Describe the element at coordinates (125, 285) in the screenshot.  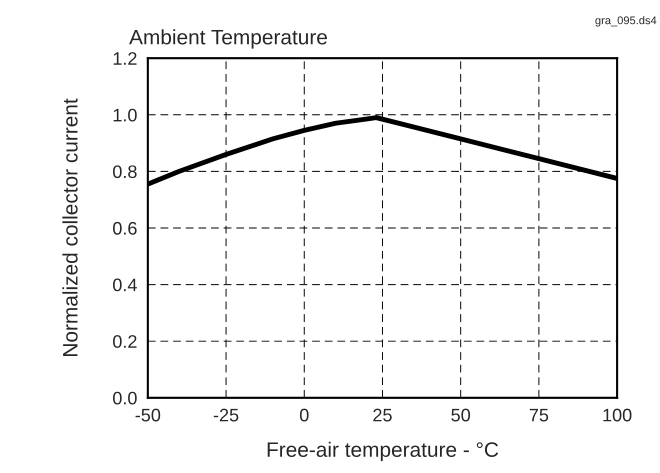
I see `y-tick-label: 0.4` at that location.